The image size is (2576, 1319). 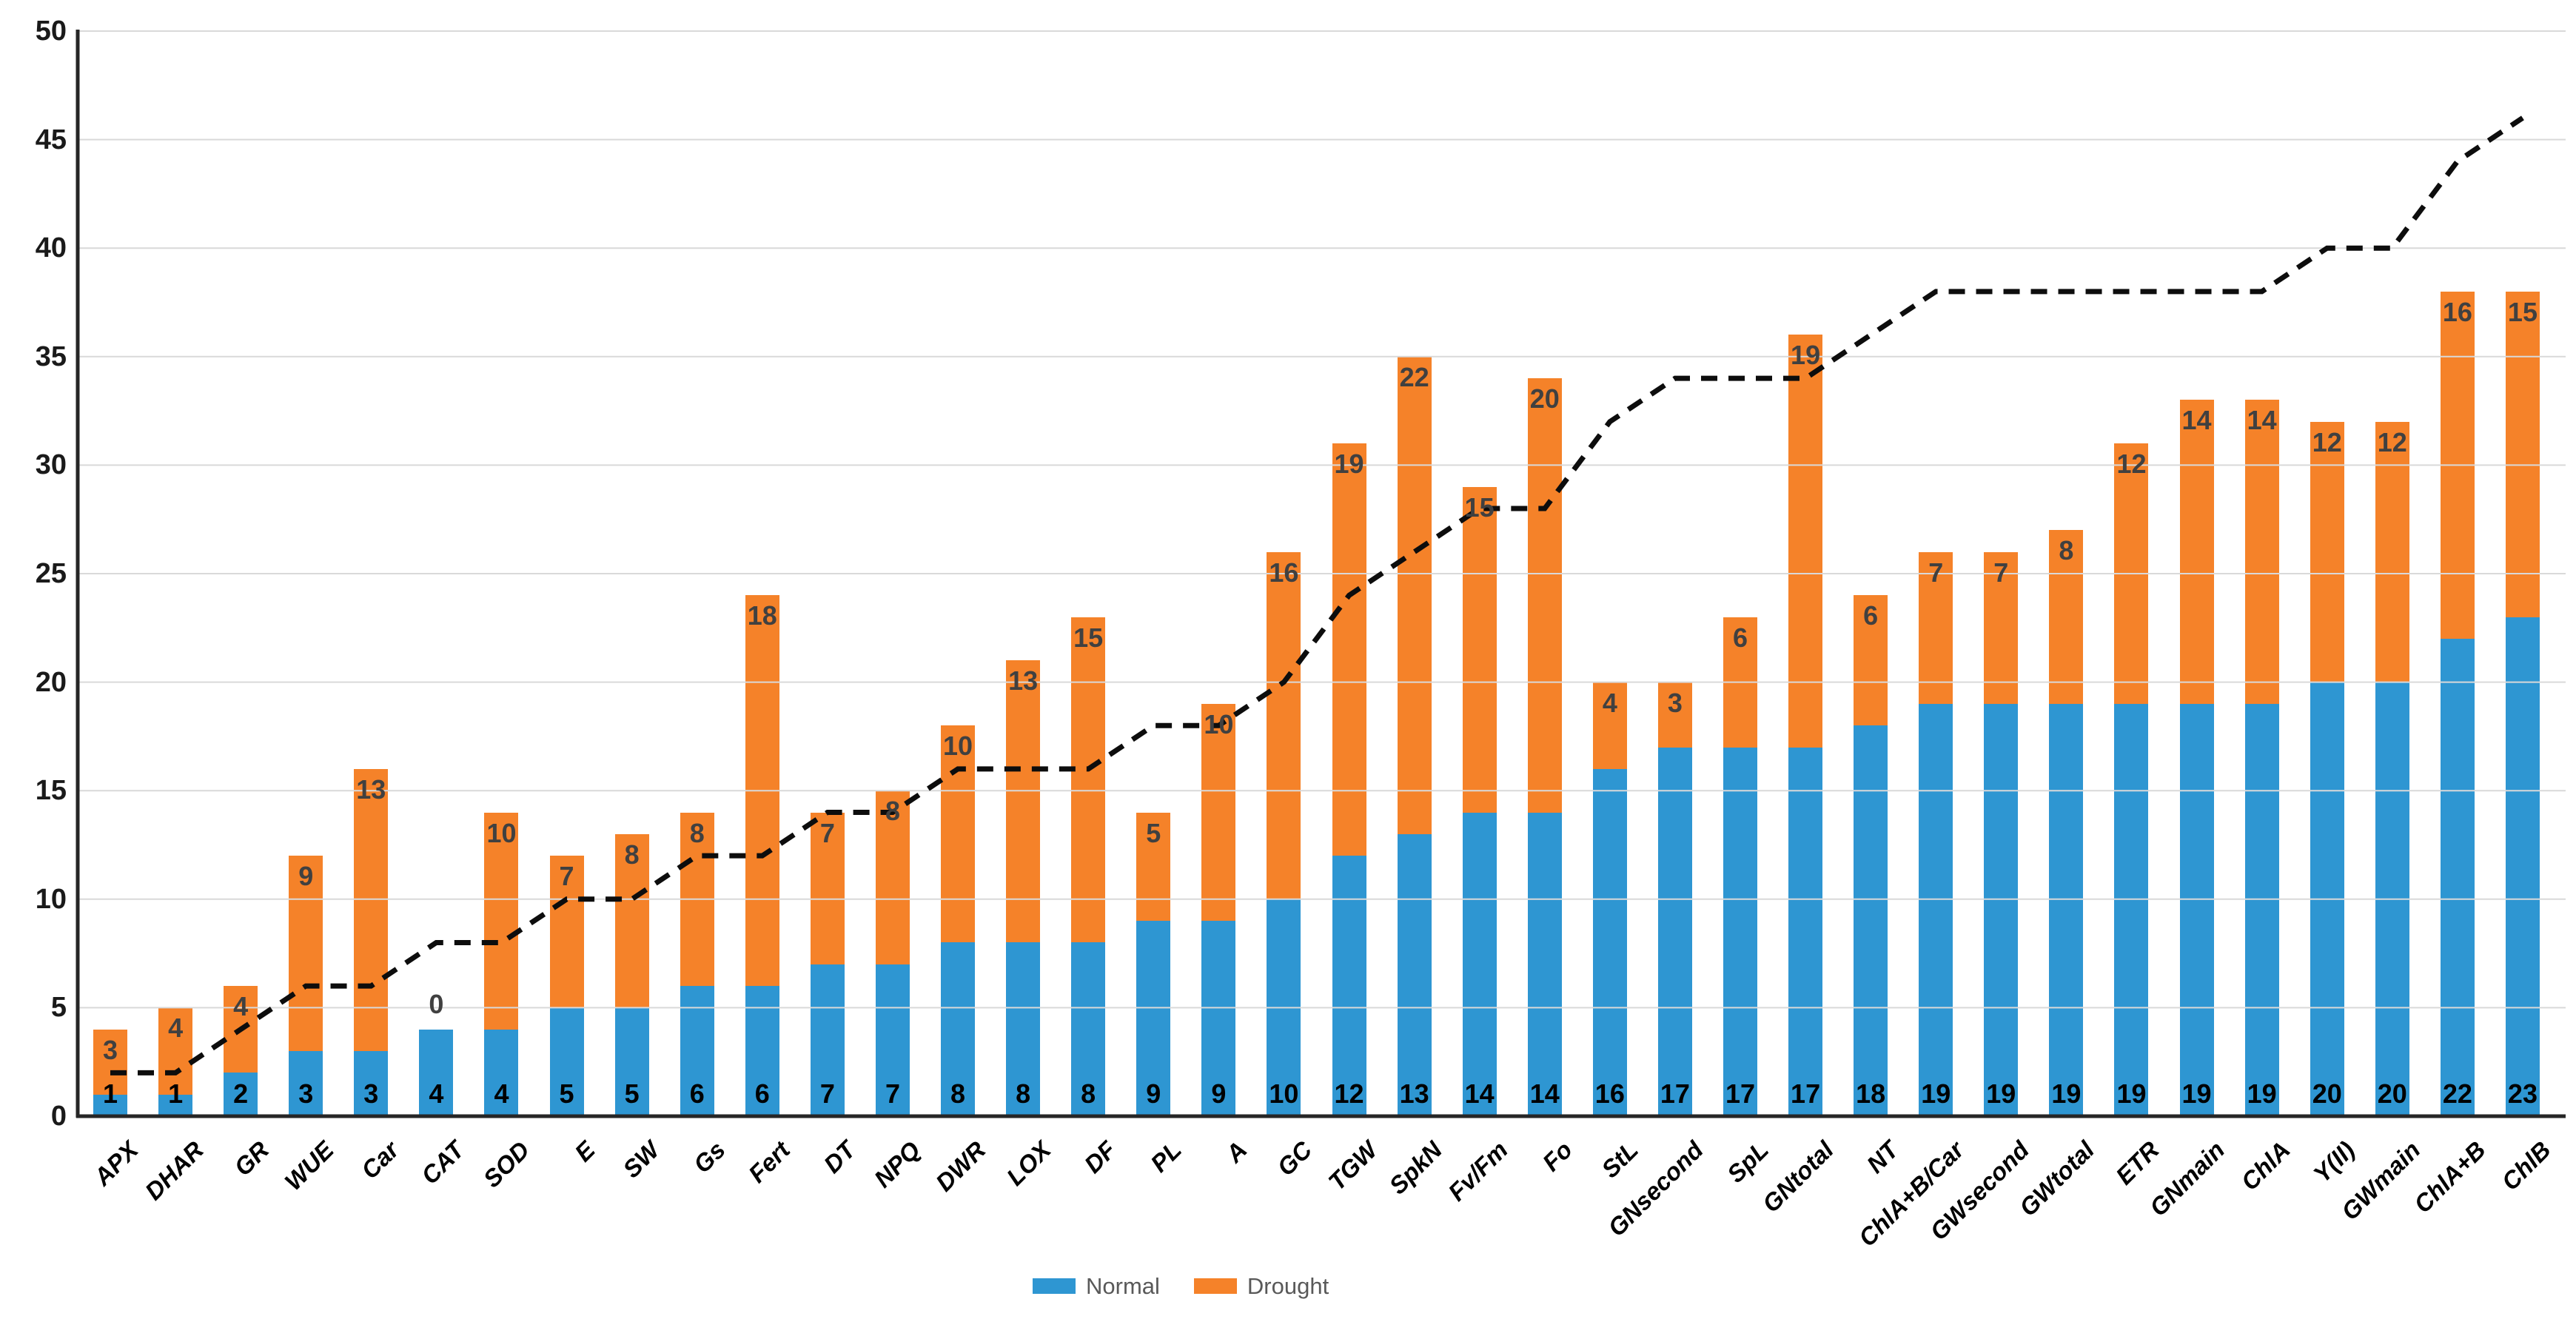 I want to click on bar-drought-ChlA+B, so click(x=2457, y=465).